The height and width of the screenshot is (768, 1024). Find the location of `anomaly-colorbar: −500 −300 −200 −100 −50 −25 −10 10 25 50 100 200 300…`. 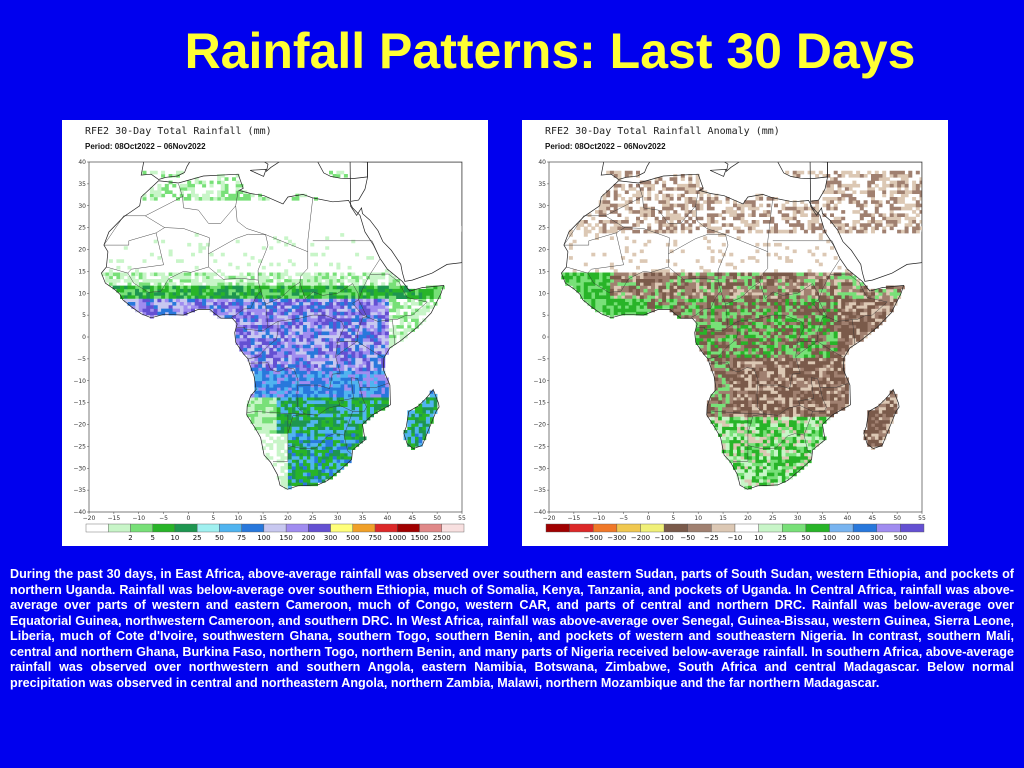

anomaly-colorbar: −500 −300 −200 −100 −50 −25 −10 10 25 50 100 200 300… is located at coordinates (735, 532).